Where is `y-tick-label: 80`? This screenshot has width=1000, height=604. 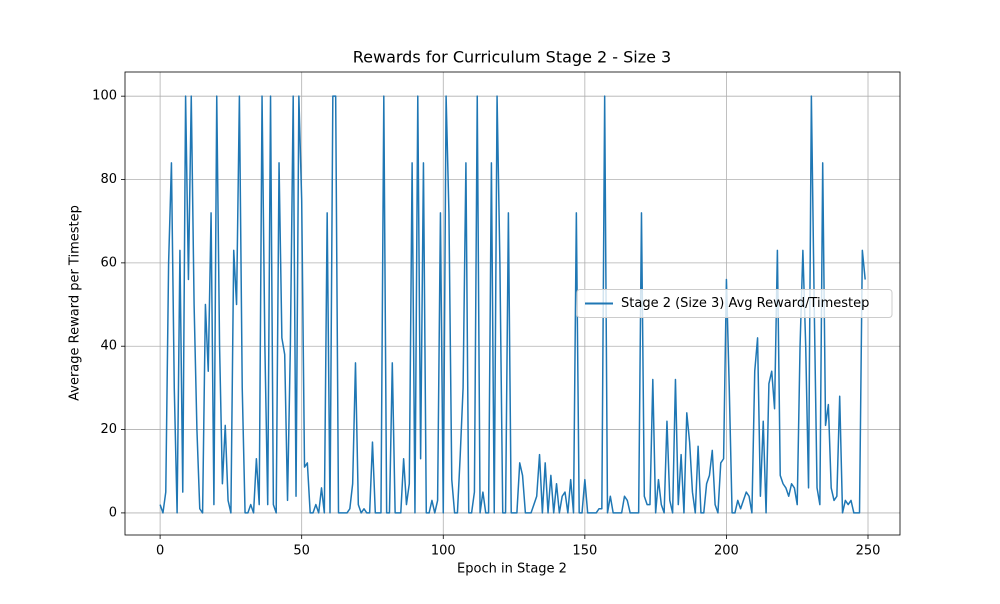
y-tick-label: 80 is located at coordinates (108, 179).